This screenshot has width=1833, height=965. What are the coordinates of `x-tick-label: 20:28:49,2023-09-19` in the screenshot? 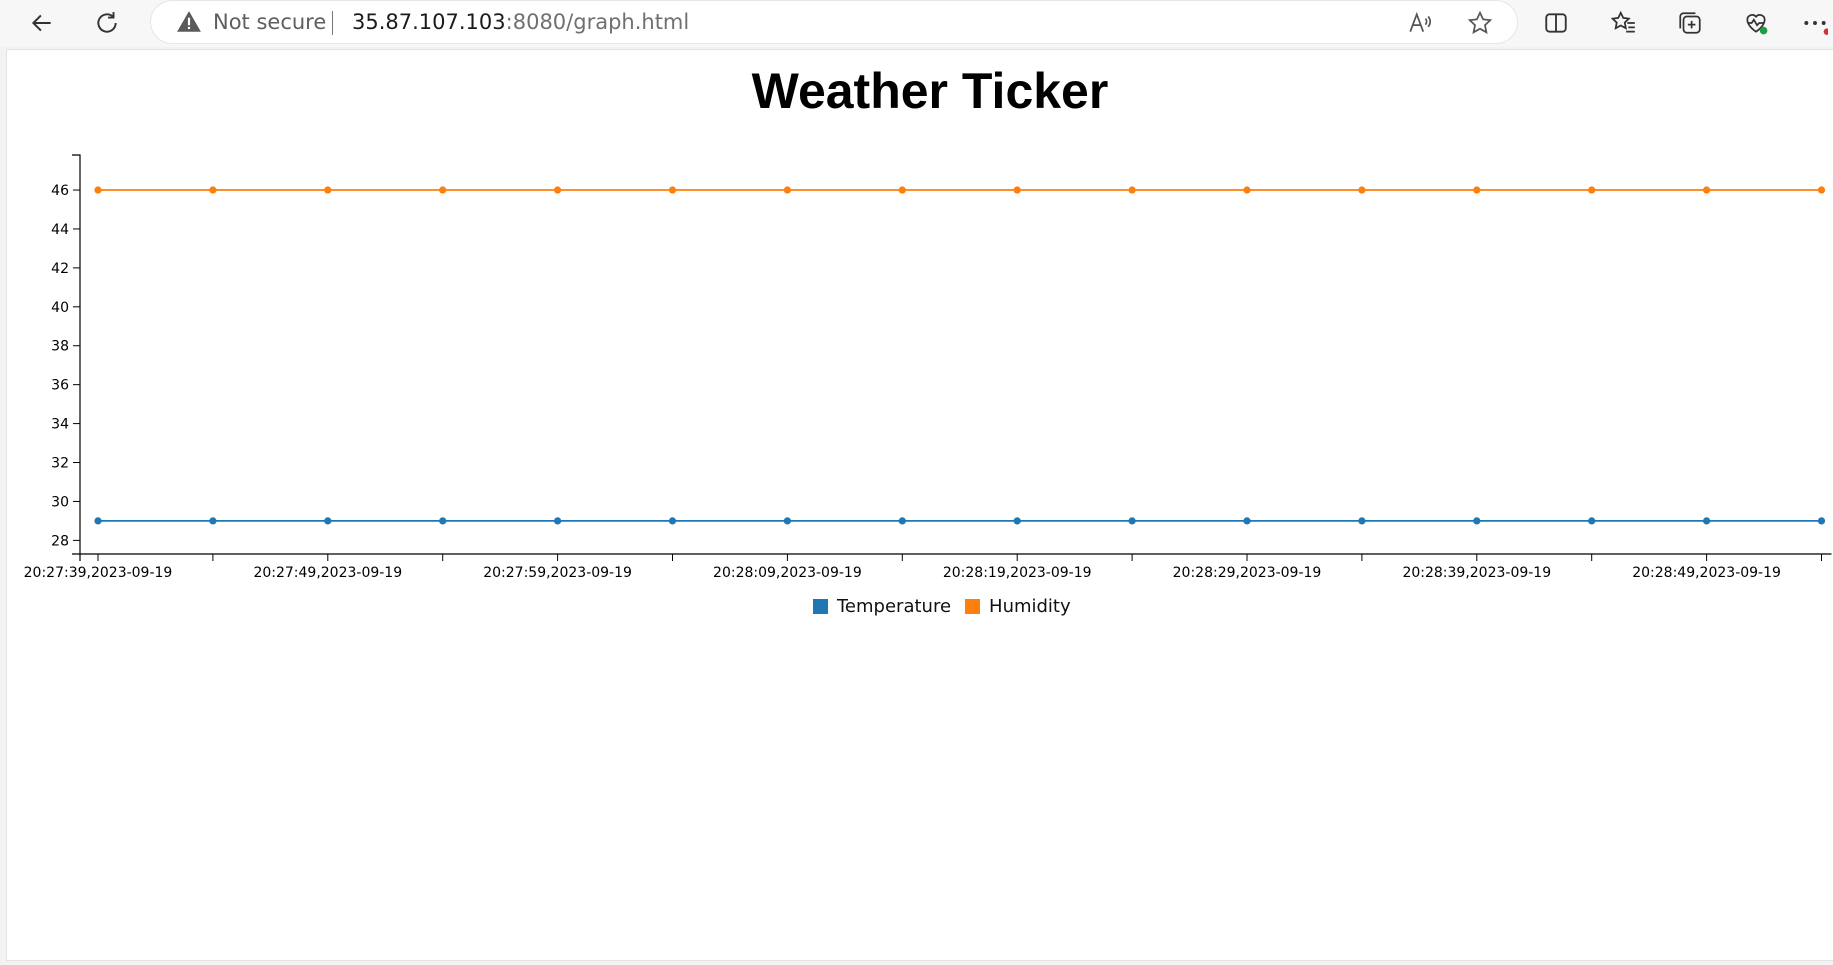 It's located at (1706, 573).